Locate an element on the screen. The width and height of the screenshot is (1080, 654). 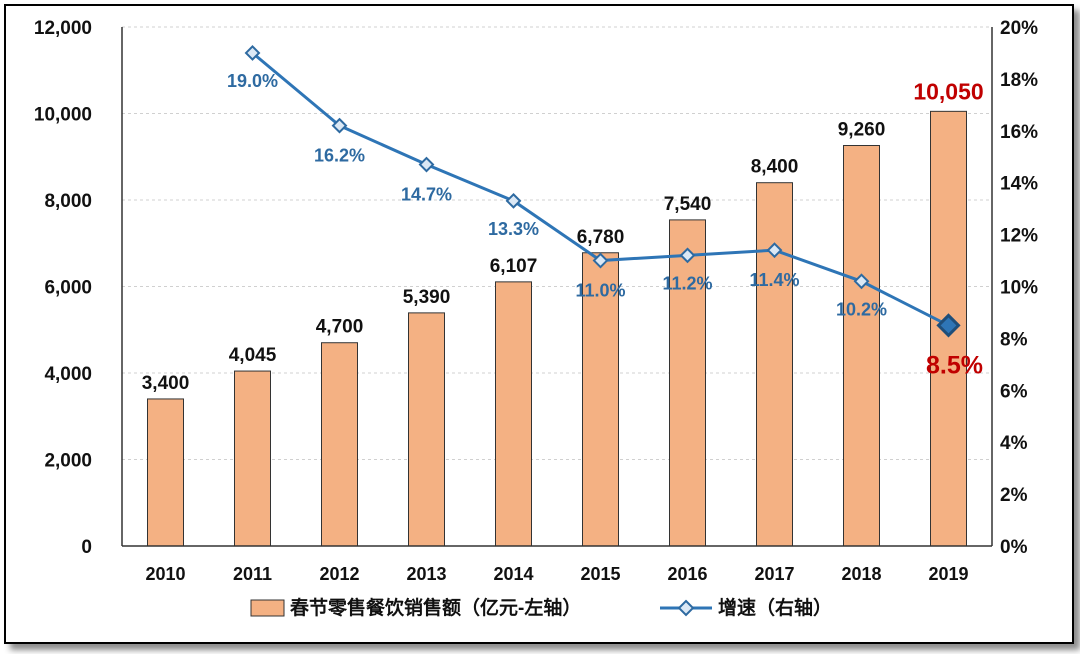
x-axis-tick-label: 2014 is located at coordinates (513, 574).